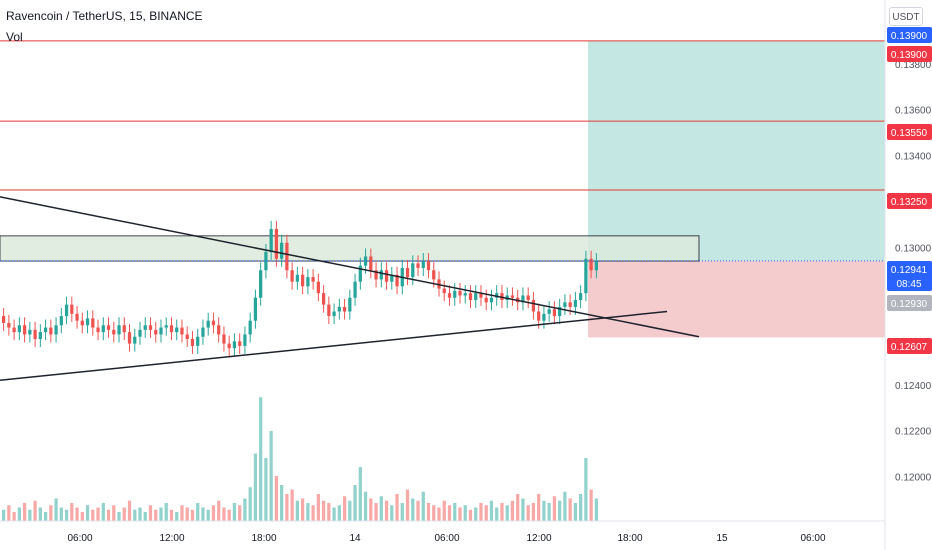 The width and height of the screenshot is (932, 550). I want to click on currency-button: USDT, so click(906, 16).